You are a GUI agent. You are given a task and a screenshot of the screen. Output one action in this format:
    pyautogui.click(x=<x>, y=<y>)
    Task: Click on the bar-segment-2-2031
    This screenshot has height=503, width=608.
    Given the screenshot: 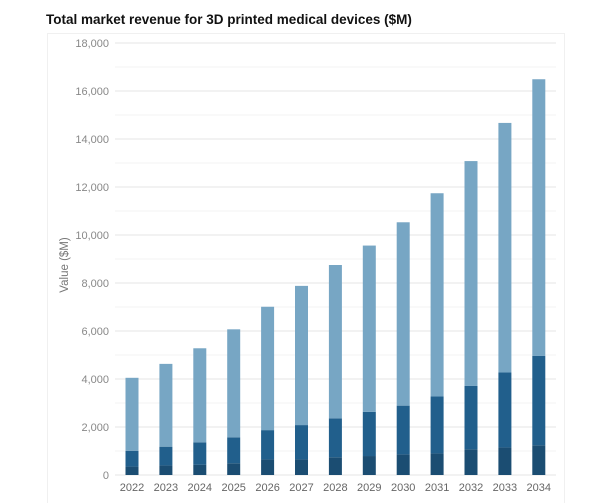 What is the action you would take?
    pyautogui.click(x=437, y=425)
    